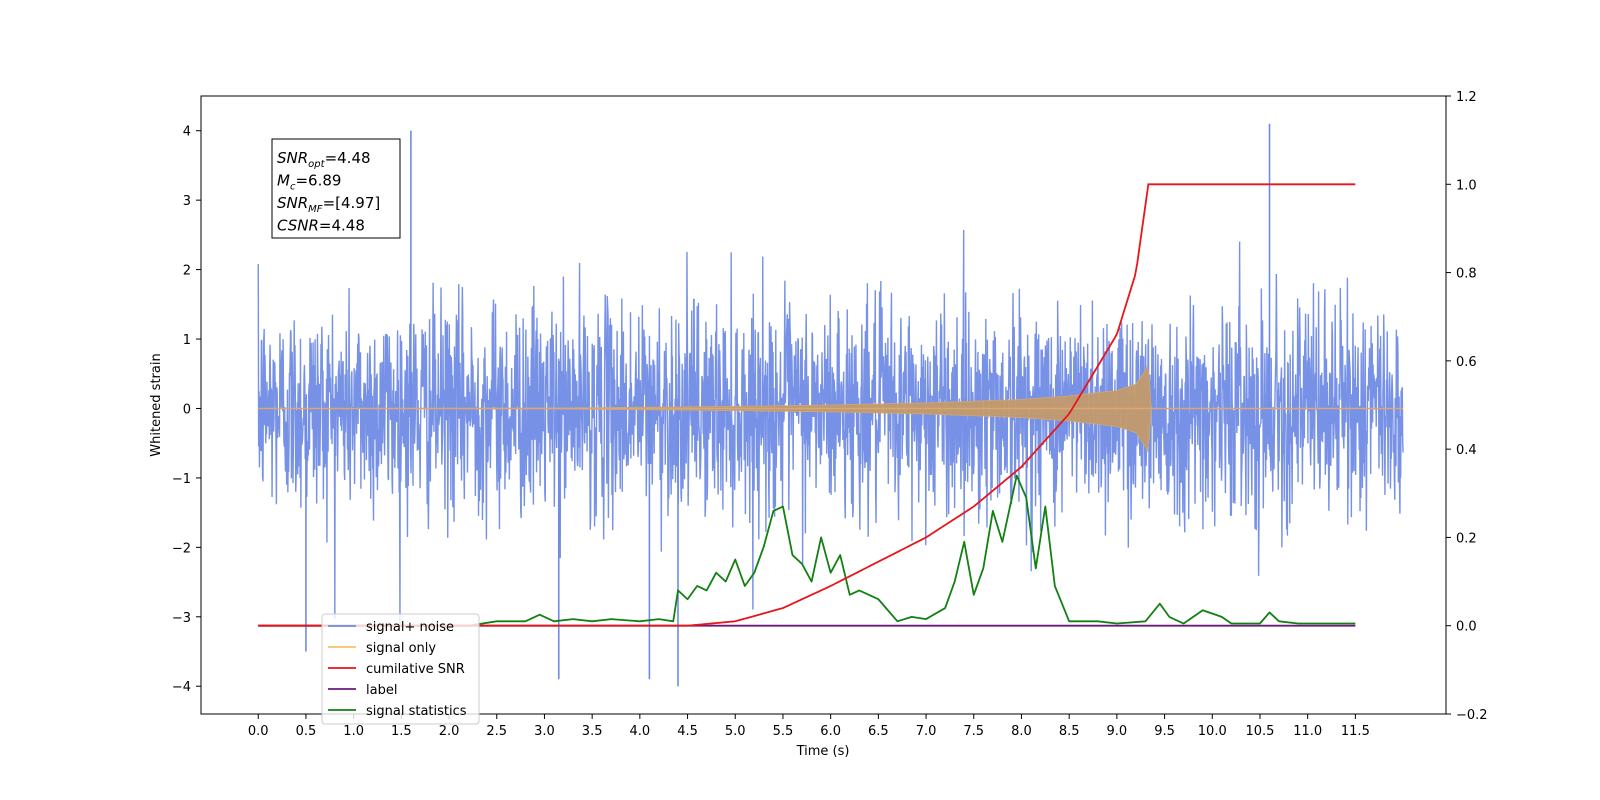  I want to click on y-tick-label: 0, so click(187, 409).